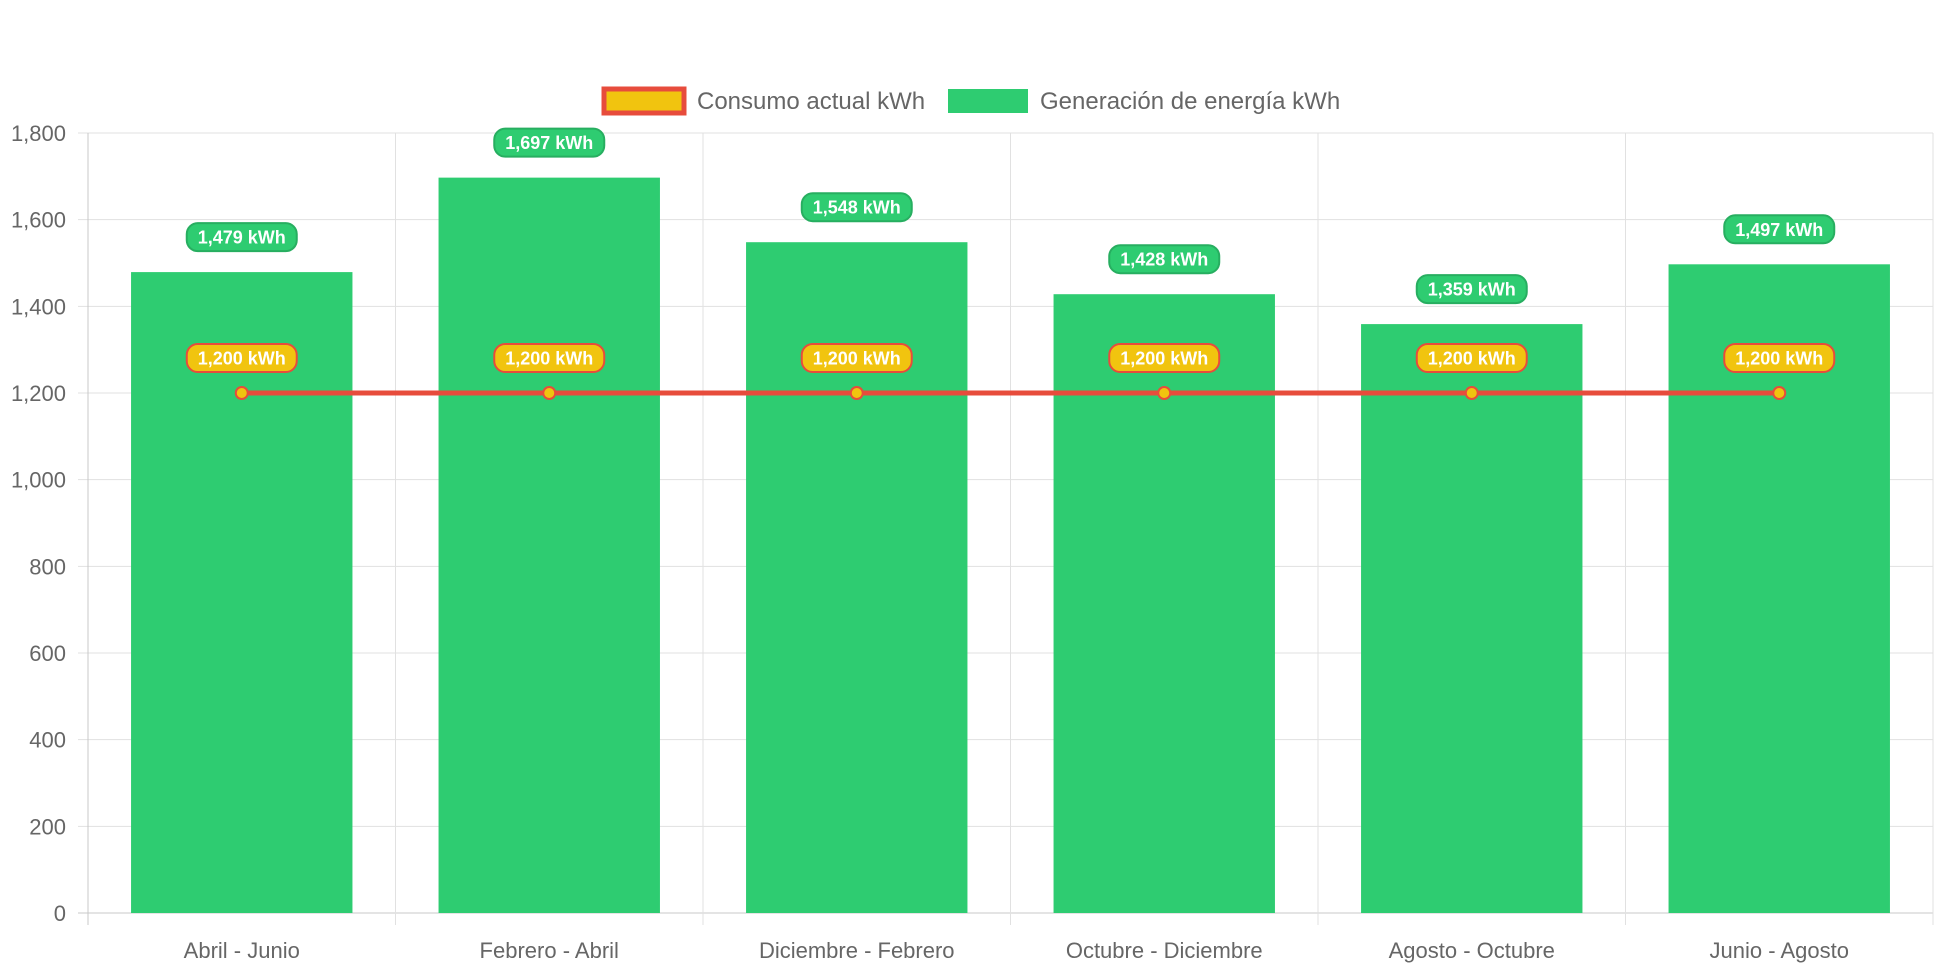 The width and height of the screenshot is (1942, 970). What do you see at coordinates (38, 393) in the screenshot?
I see `y-tick-label: 1,200` at bounding box center [38, 393].